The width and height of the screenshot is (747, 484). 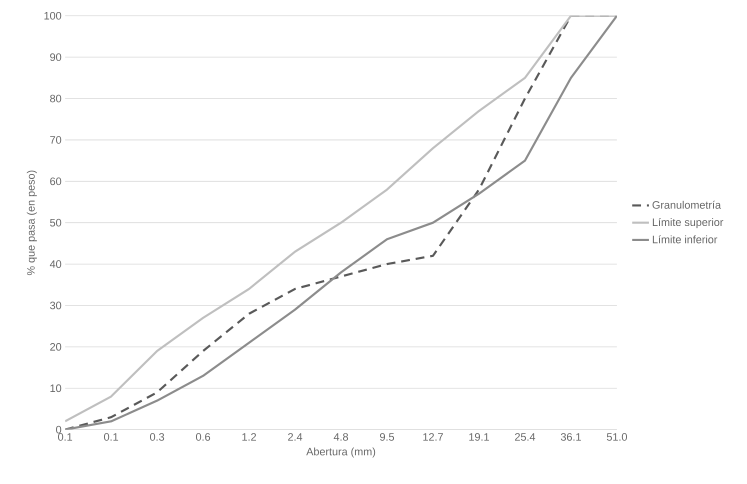 I want to click on x-tick-label: 0.3, so click(x=157, y=437).